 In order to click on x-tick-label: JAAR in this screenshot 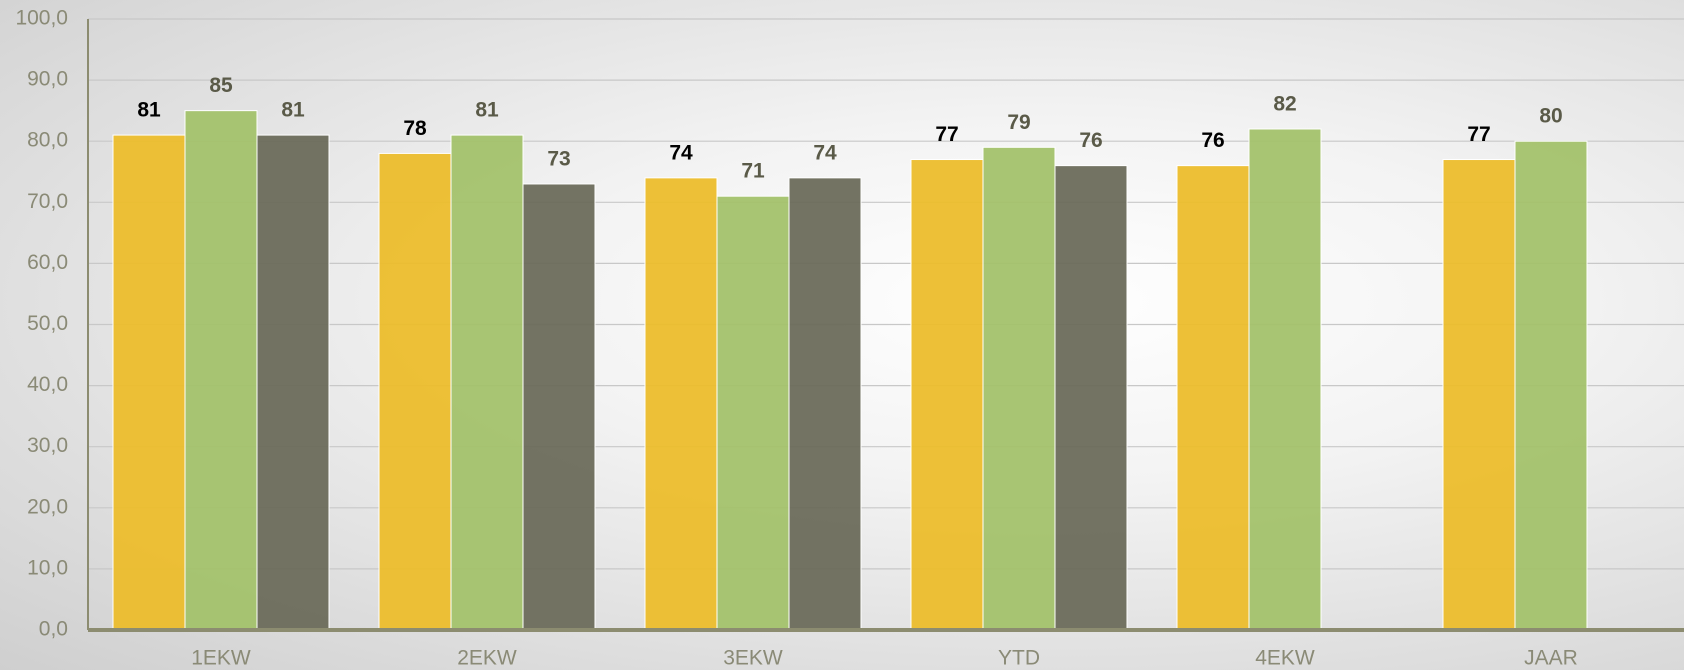, I will do `click(1551, 658)`.